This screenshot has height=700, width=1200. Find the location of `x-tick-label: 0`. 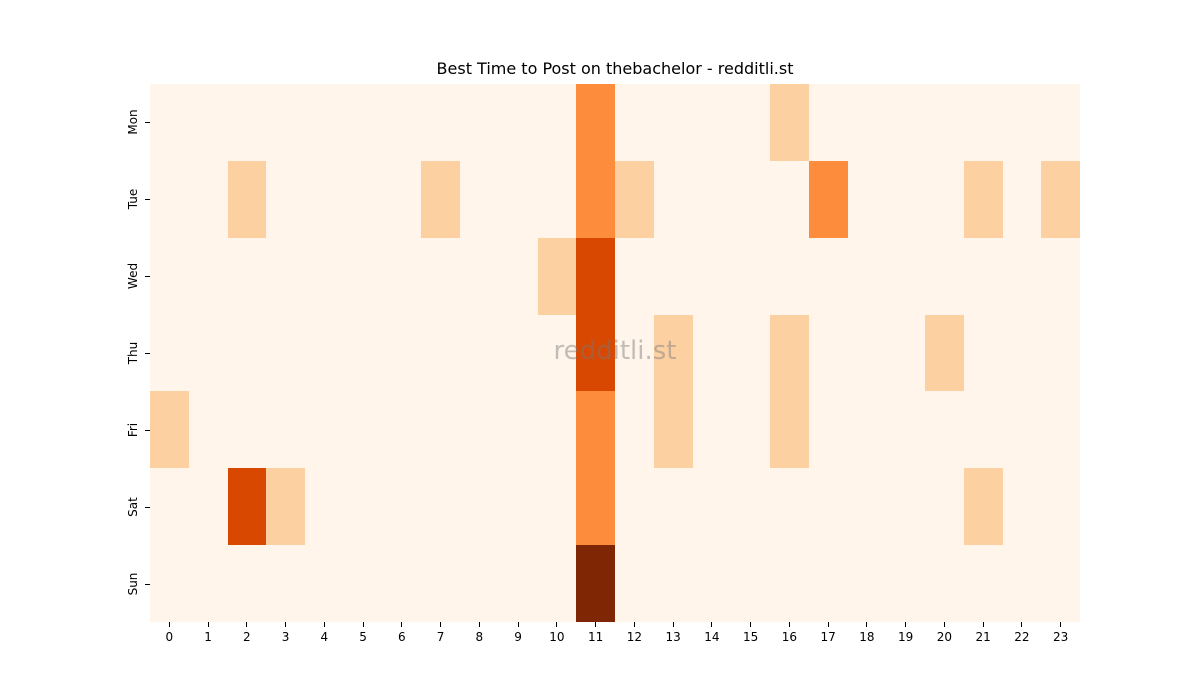

x-tick-label: 0 is located at coordinates (169, 637).